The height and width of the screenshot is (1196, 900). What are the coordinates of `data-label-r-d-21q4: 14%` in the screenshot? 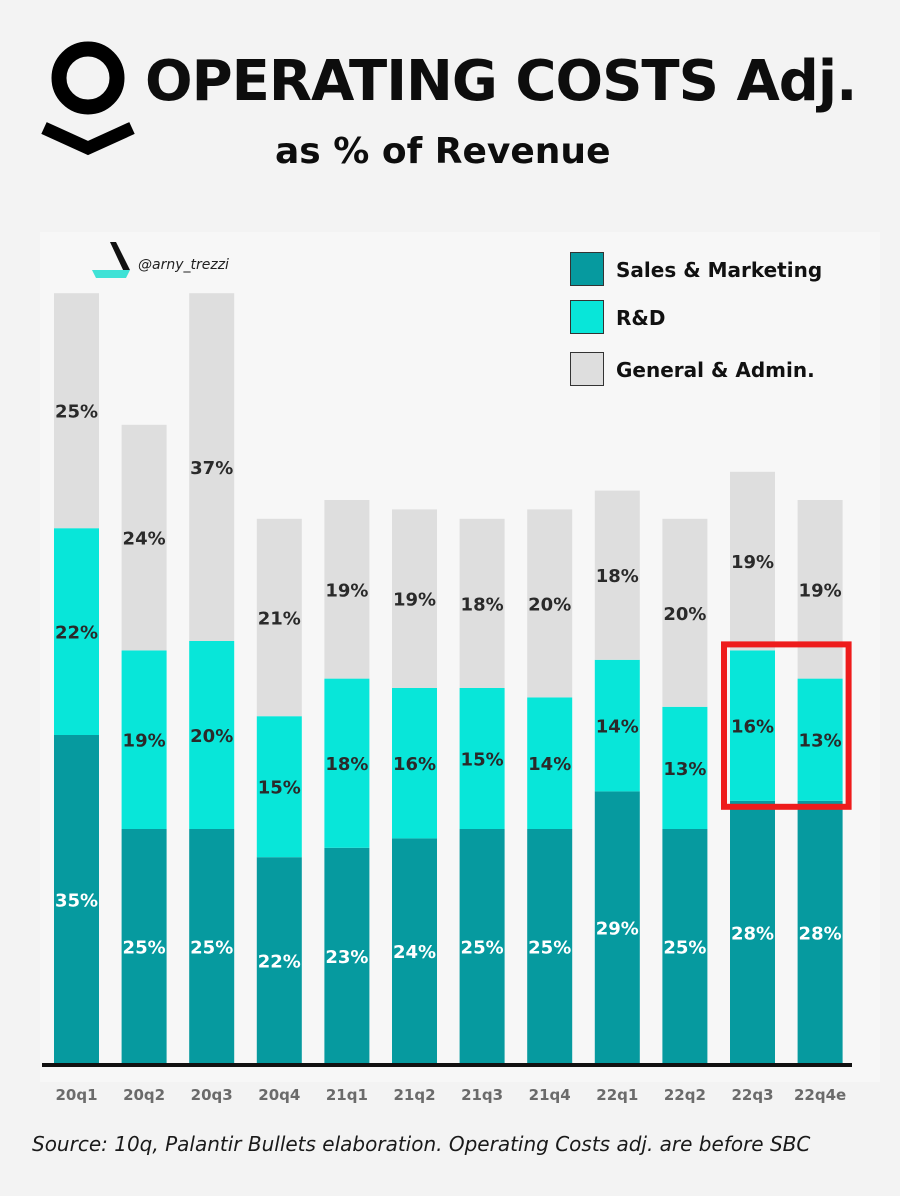 It's located at (549, 764).